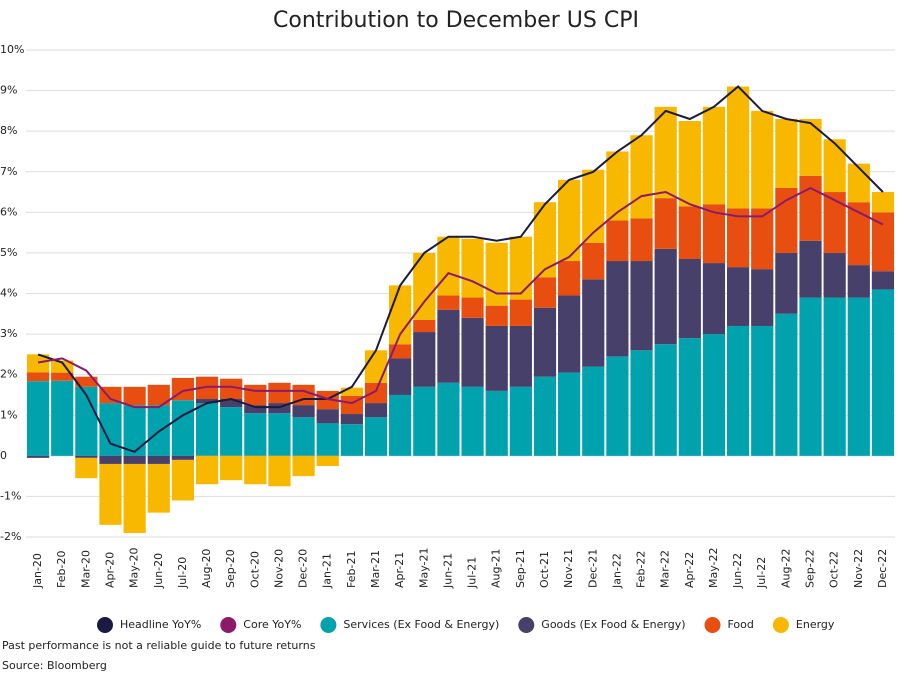  I want to click on x-tick-label: Jul-21, so click(472, 573).